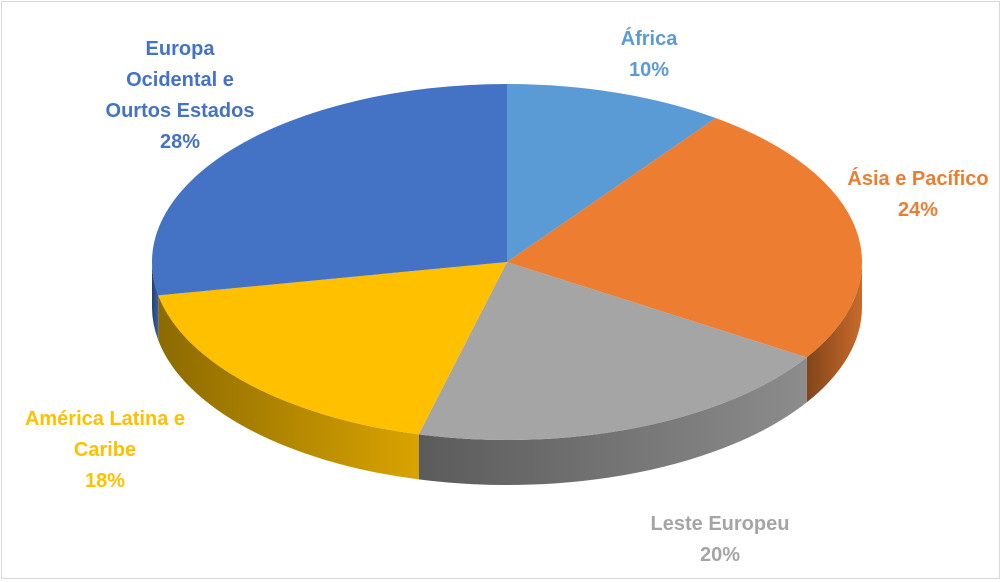 The image size is (1003, 582). Describe the element at coordinates (910, 195) in the screenshot. I see `data-label: Ásia e Pacífico 24%` at that location.